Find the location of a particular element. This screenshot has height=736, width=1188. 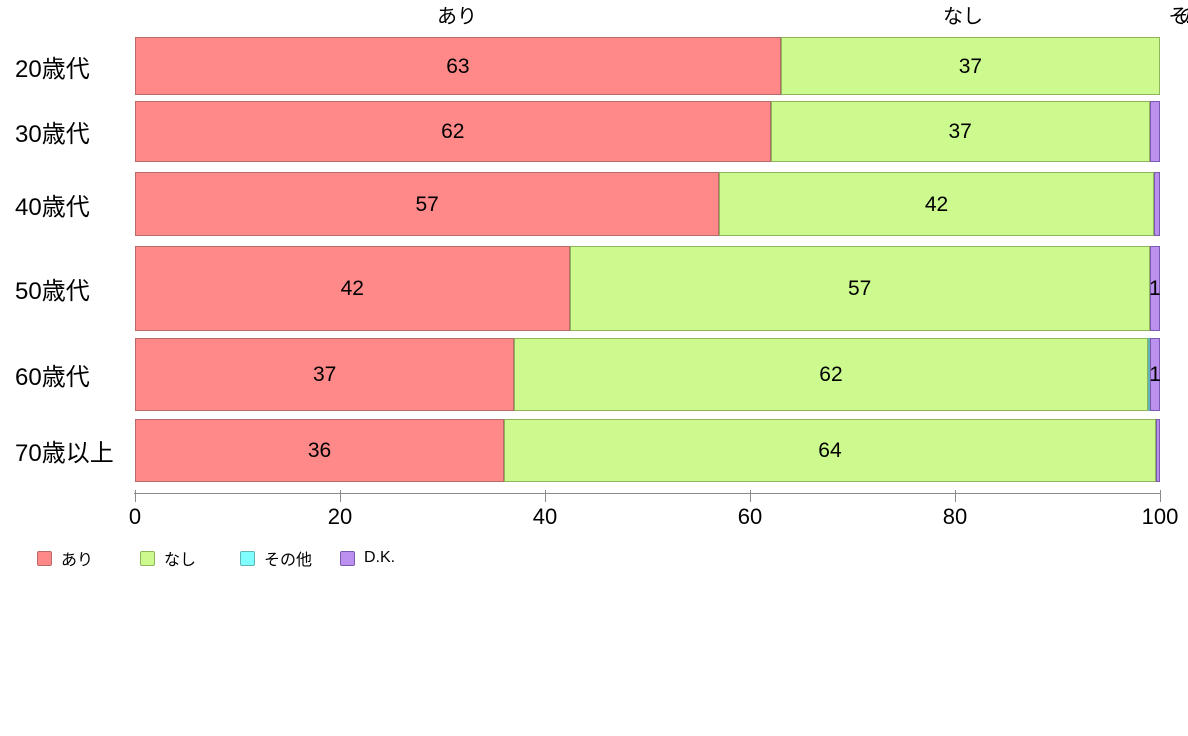

bar-row: 30歳代 62 37 is located at coordinates (594, 131).